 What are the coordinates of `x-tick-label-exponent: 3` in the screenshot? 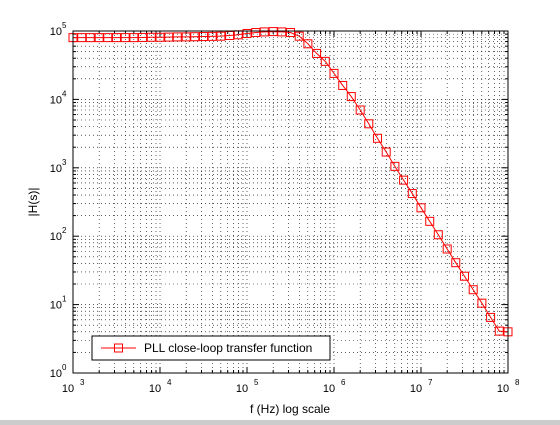 It's located at (82, 382).